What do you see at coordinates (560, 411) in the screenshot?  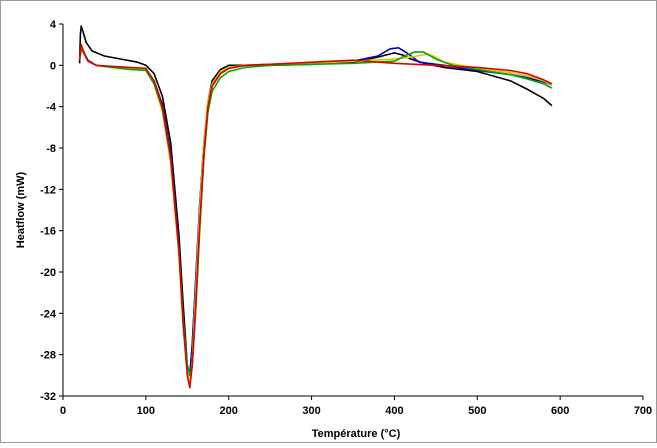 I see `x-tick-label: 600` at bounding box center [560, 411].